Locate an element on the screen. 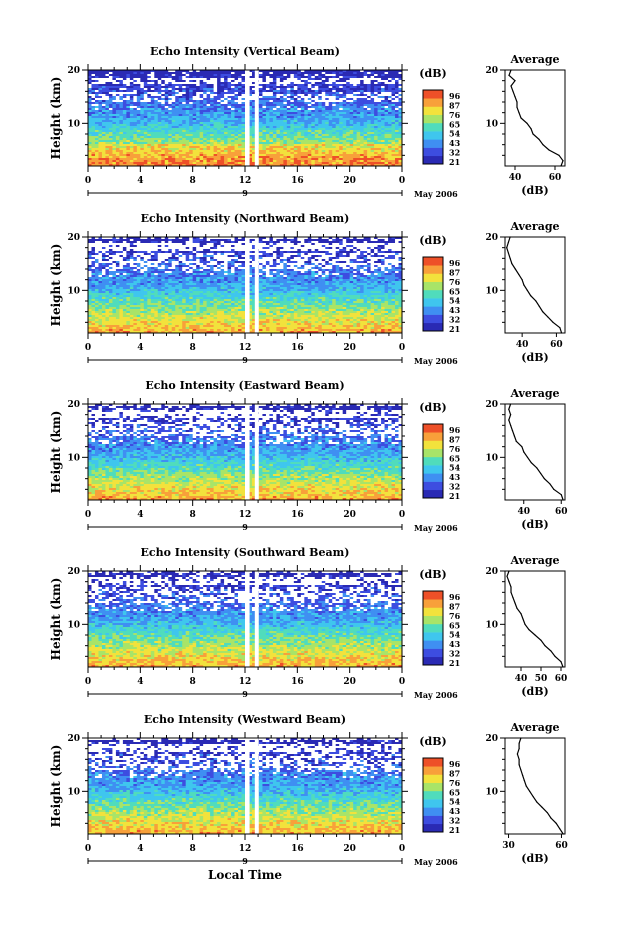 This screenshot has height=929, width=619. colorbar-label: (dB) is located at coordinates (432, 73).